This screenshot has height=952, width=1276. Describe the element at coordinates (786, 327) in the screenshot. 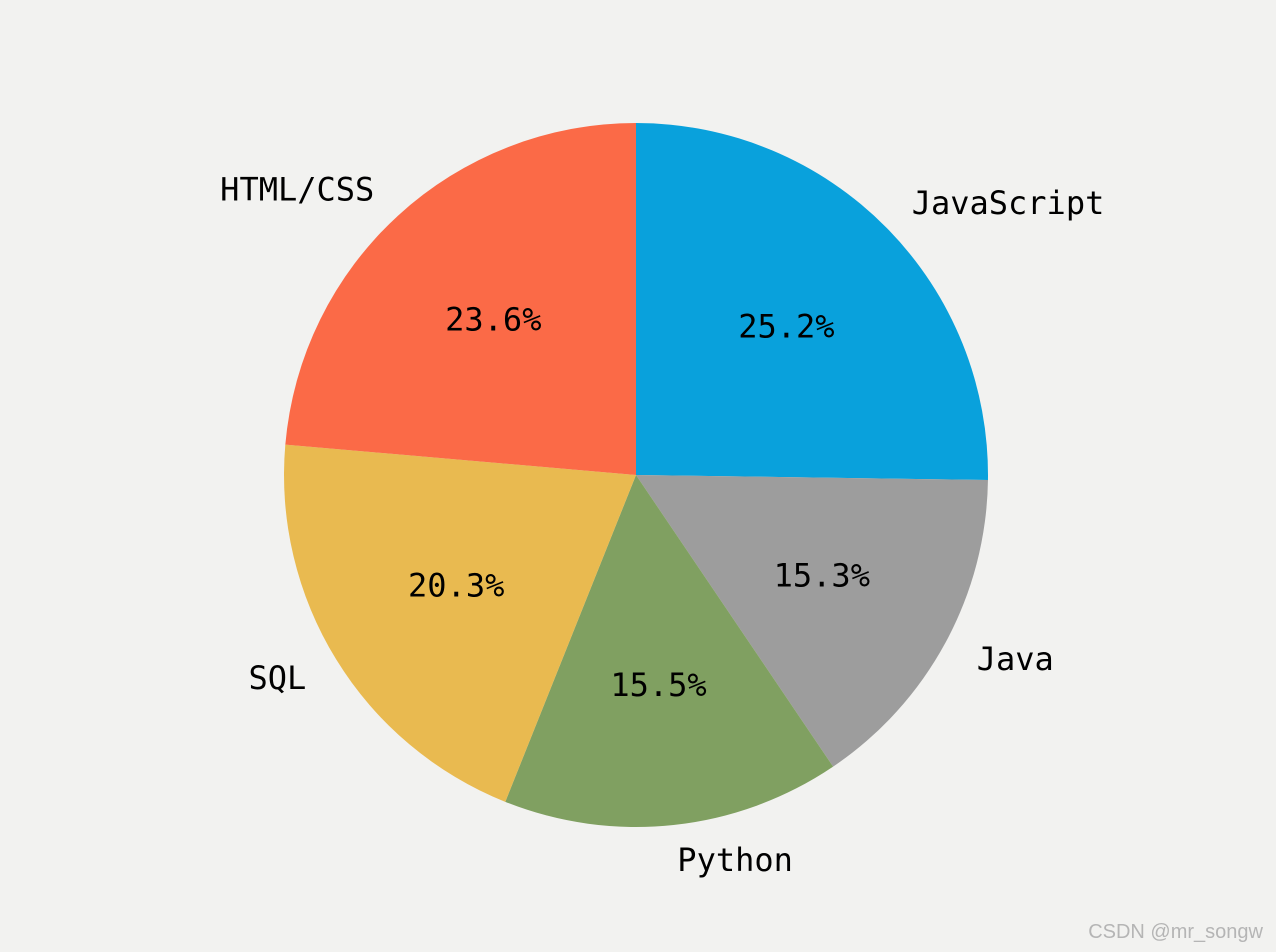

I see `pct-label-javascript: 25.2%` at that location.